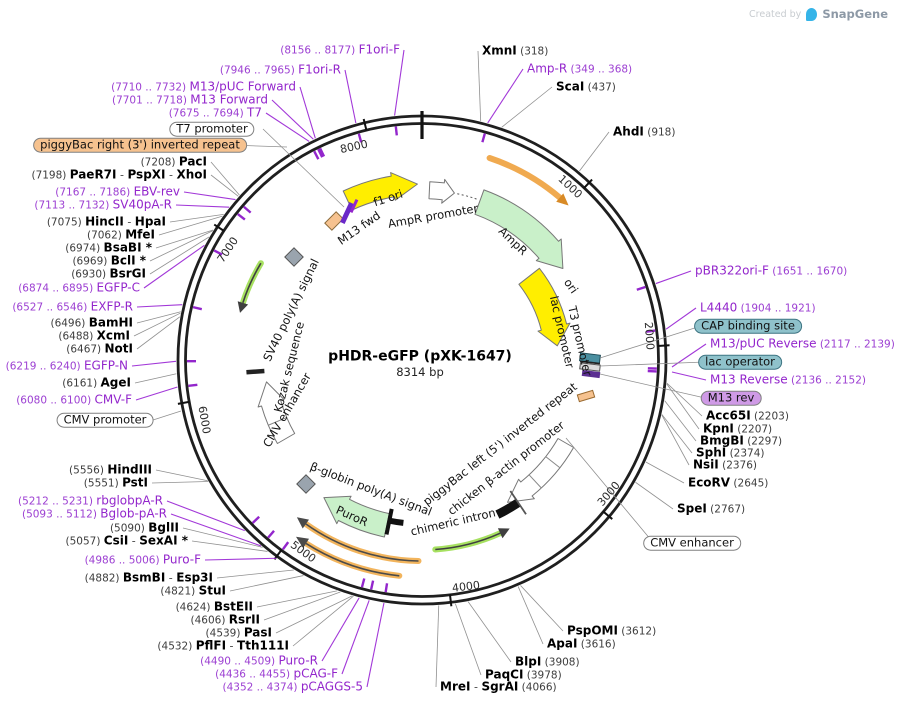 This screenshot has width=898, height=703. What do you see at coordinates (689, 376) in the screenshot?
I see `primer-m13-reverse-callout-line` at bounding box center [689, 376].